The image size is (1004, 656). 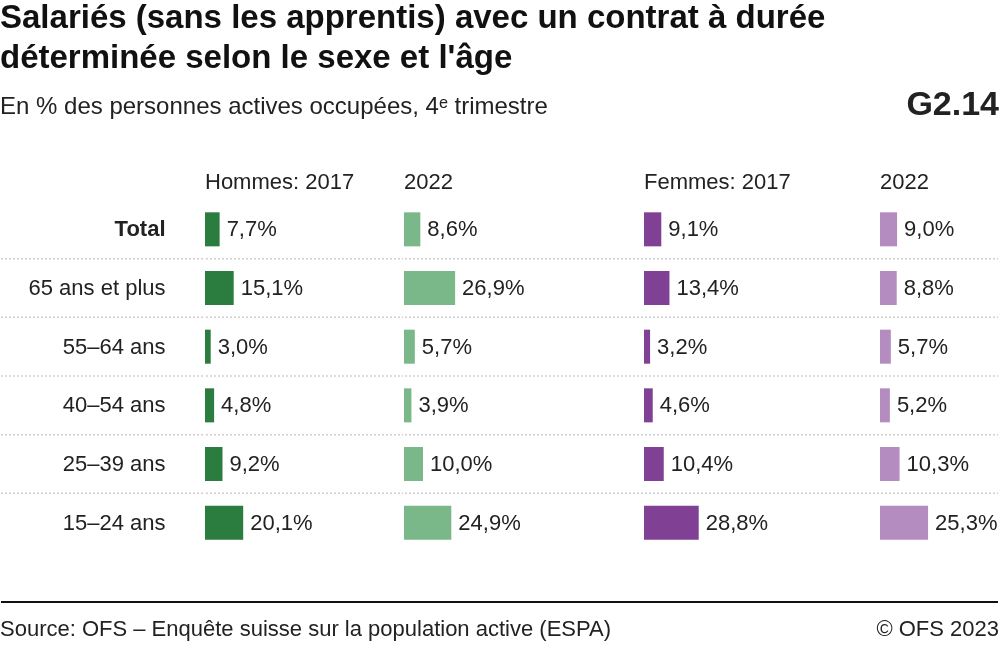 I want to click on data-label: 7,7%, so click(x=251, y=229).